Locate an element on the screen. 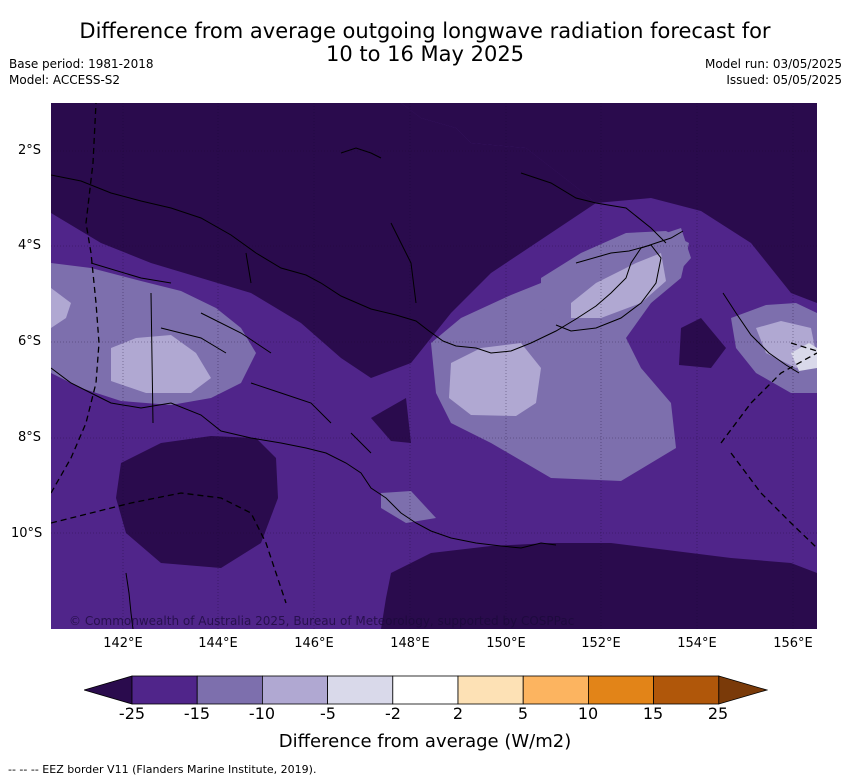 The width and height of the screenshot is (850, 781). lon-tick: 154°E is located at coordinates (697, 643).